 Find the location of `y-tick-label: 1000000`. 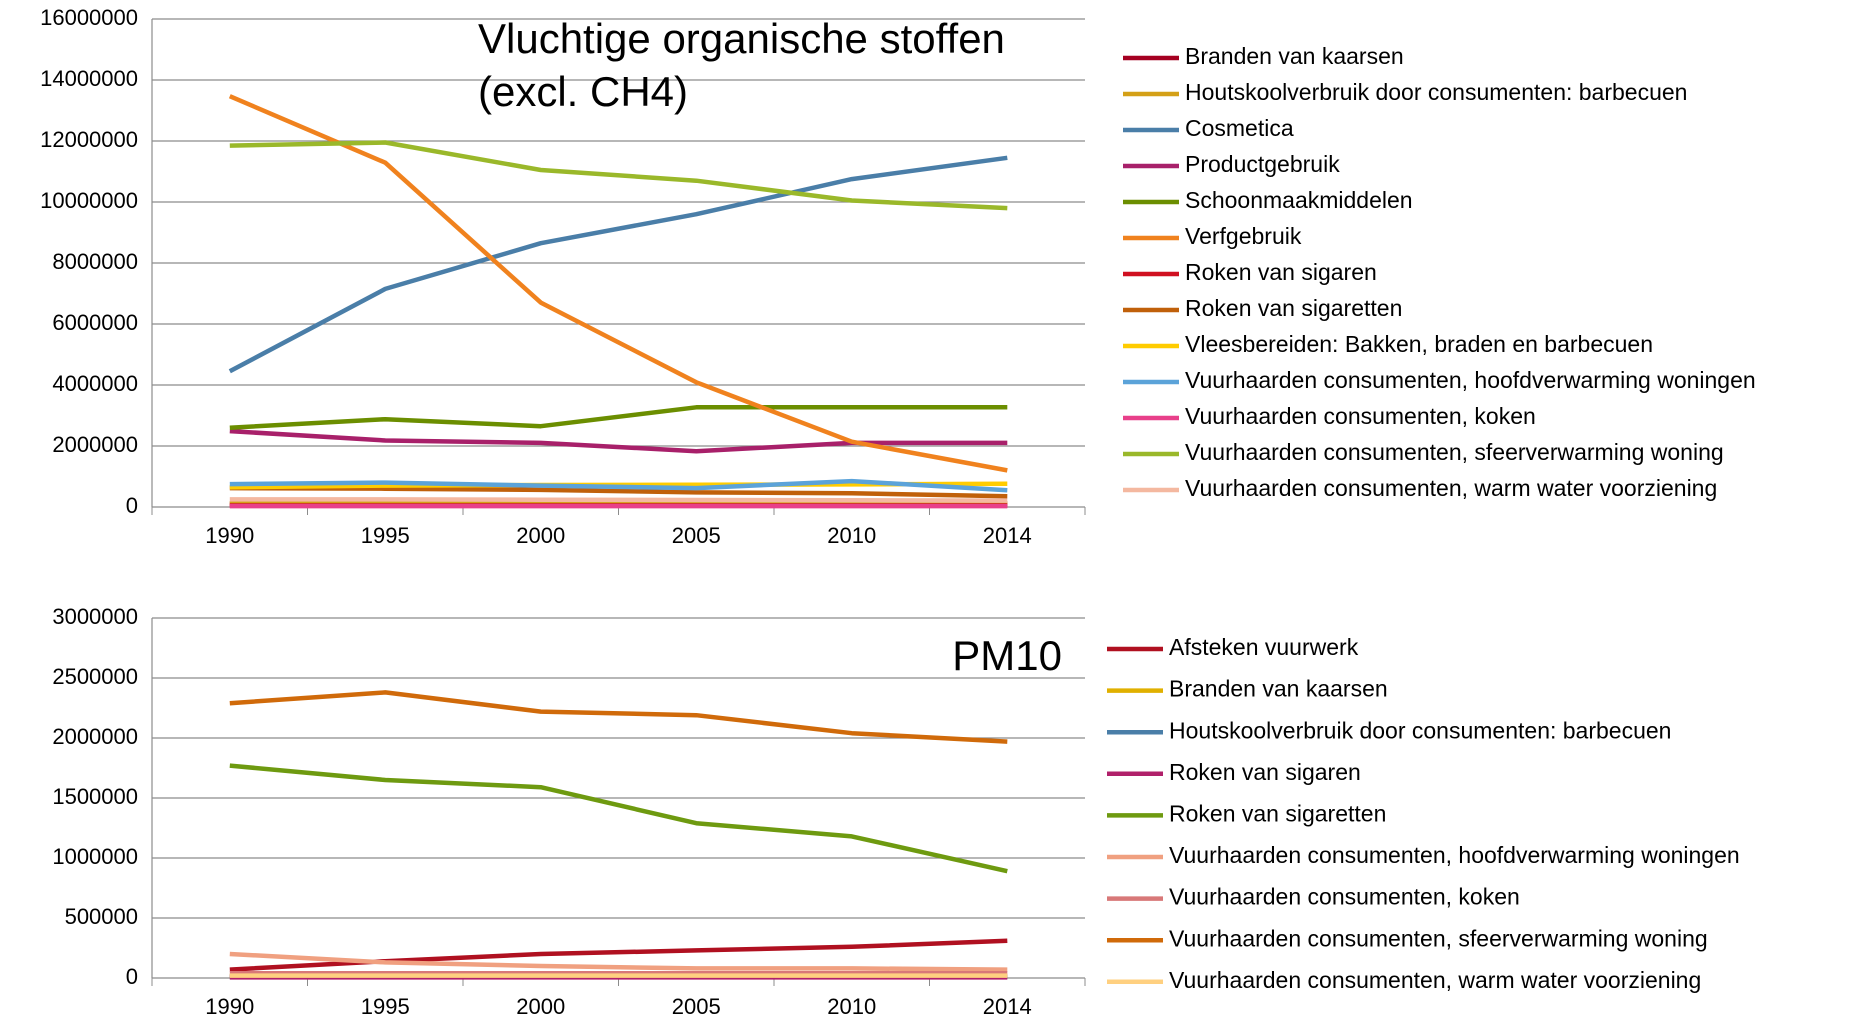

y-tick-label: 1000000 is located at coordinates (95, 856).